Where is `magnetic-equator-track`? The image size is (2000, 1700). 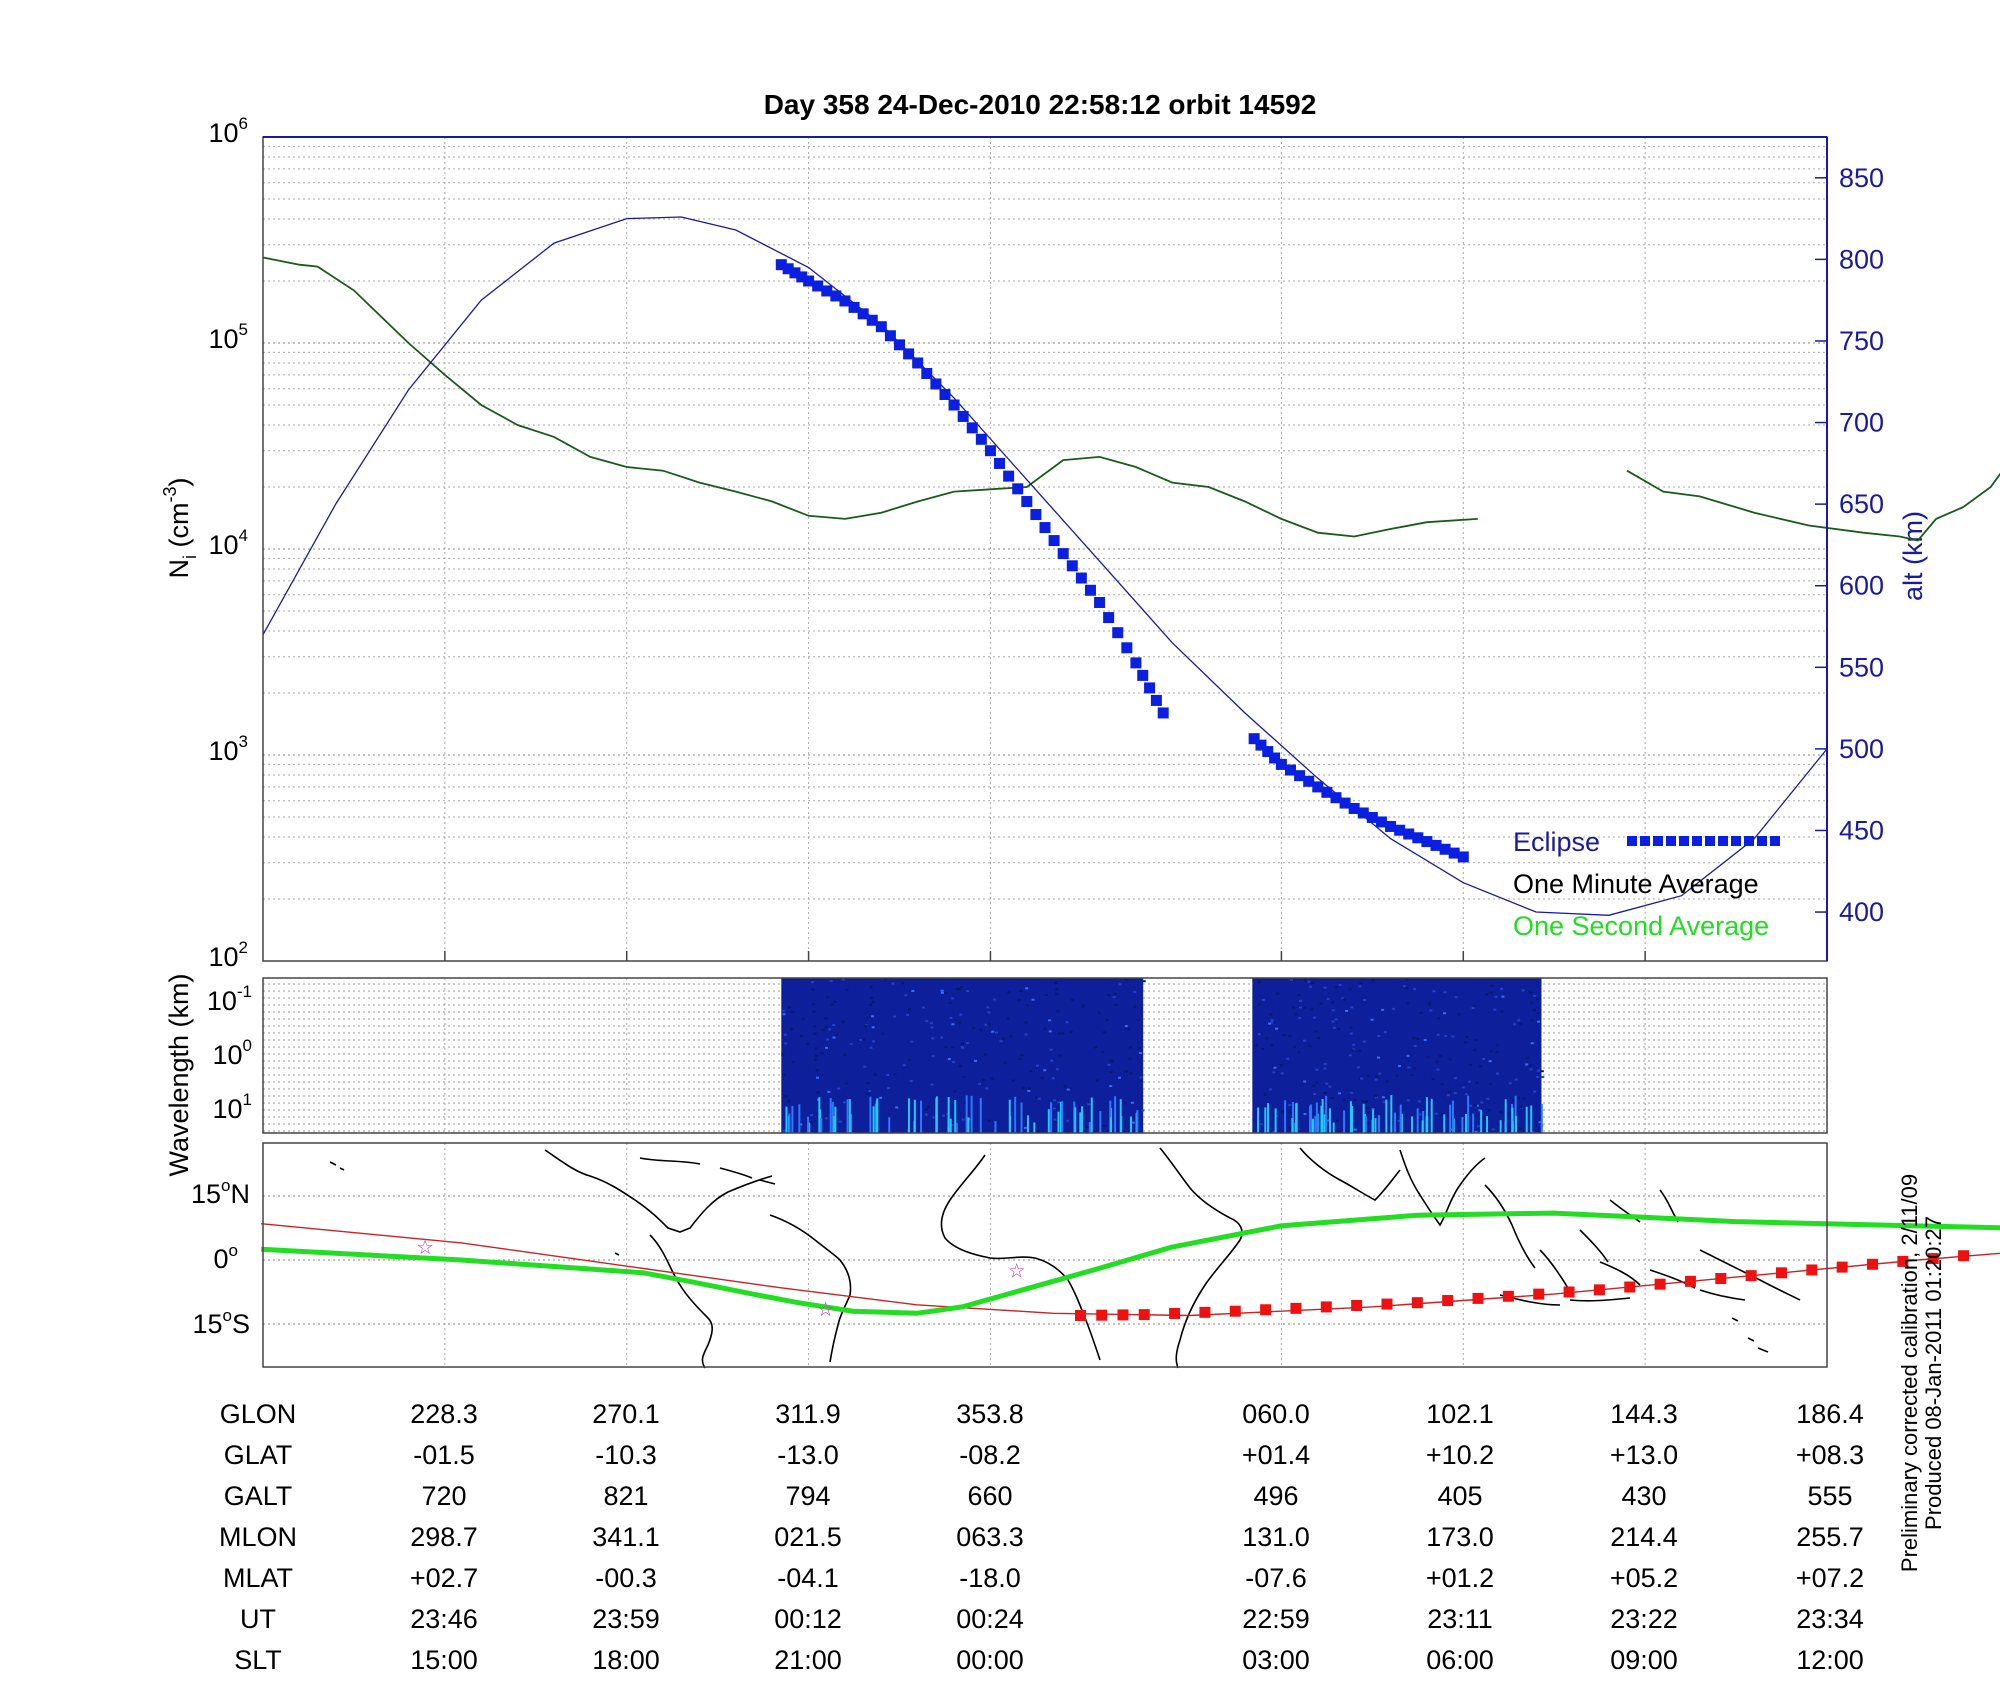
magnetic-equator-track is located at coordinates (1130, 1263).